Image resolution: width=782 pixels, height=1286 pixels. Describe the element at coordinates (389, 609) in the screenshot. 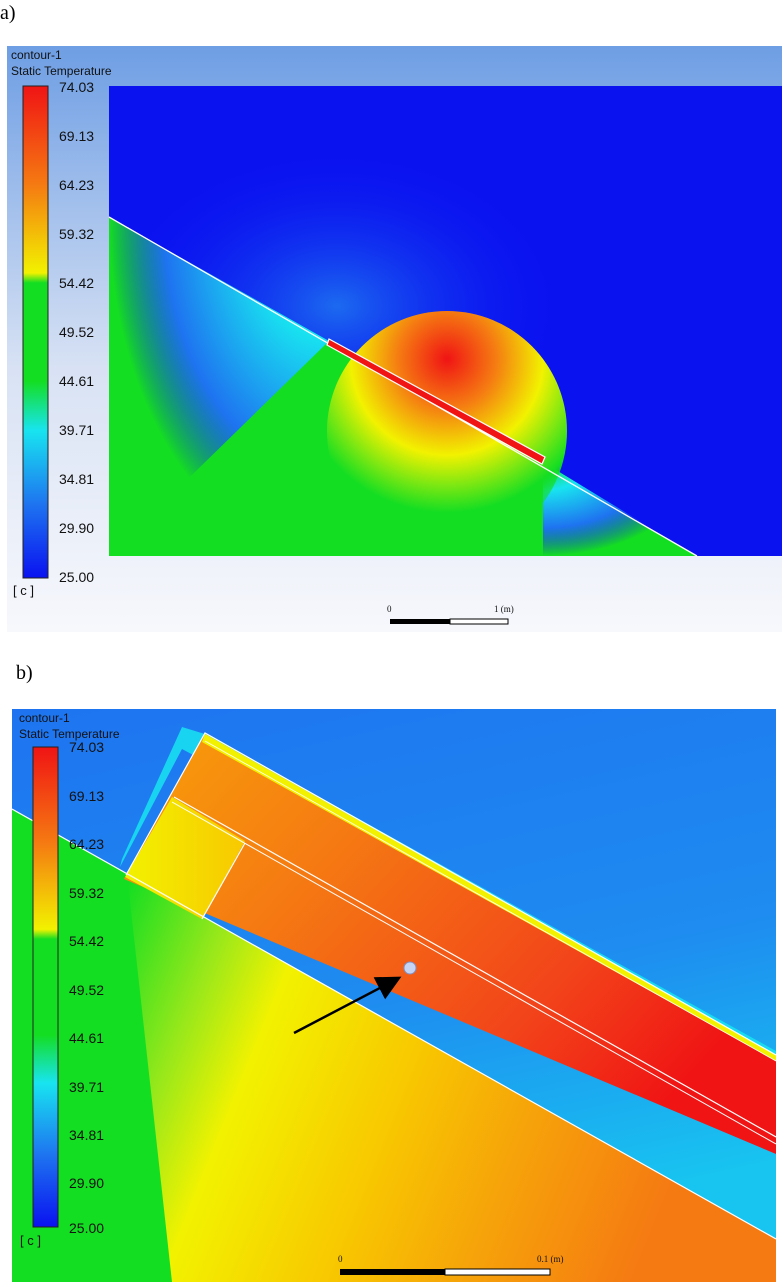

I see `scale-start-a: 0` at that location.